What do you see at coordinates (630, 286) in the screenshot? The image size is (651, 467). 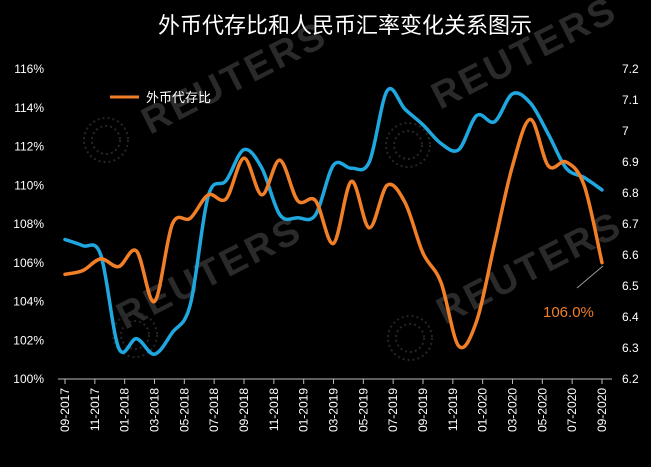 I see `y-right-tick-label: 6.5` at bounding box center [630, 286].